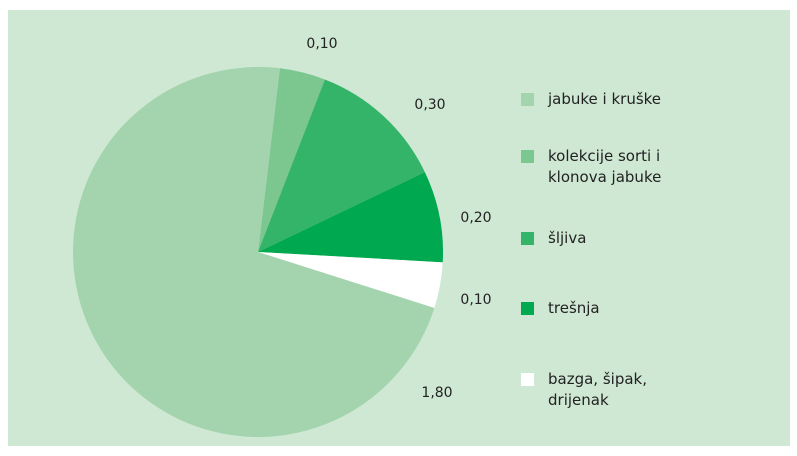 Image resolution: width=797 pixels, height=456 pixels. Describe the element at coordinates (475, 218) in the screenshot. I see `data-label: 0,20` at that location.